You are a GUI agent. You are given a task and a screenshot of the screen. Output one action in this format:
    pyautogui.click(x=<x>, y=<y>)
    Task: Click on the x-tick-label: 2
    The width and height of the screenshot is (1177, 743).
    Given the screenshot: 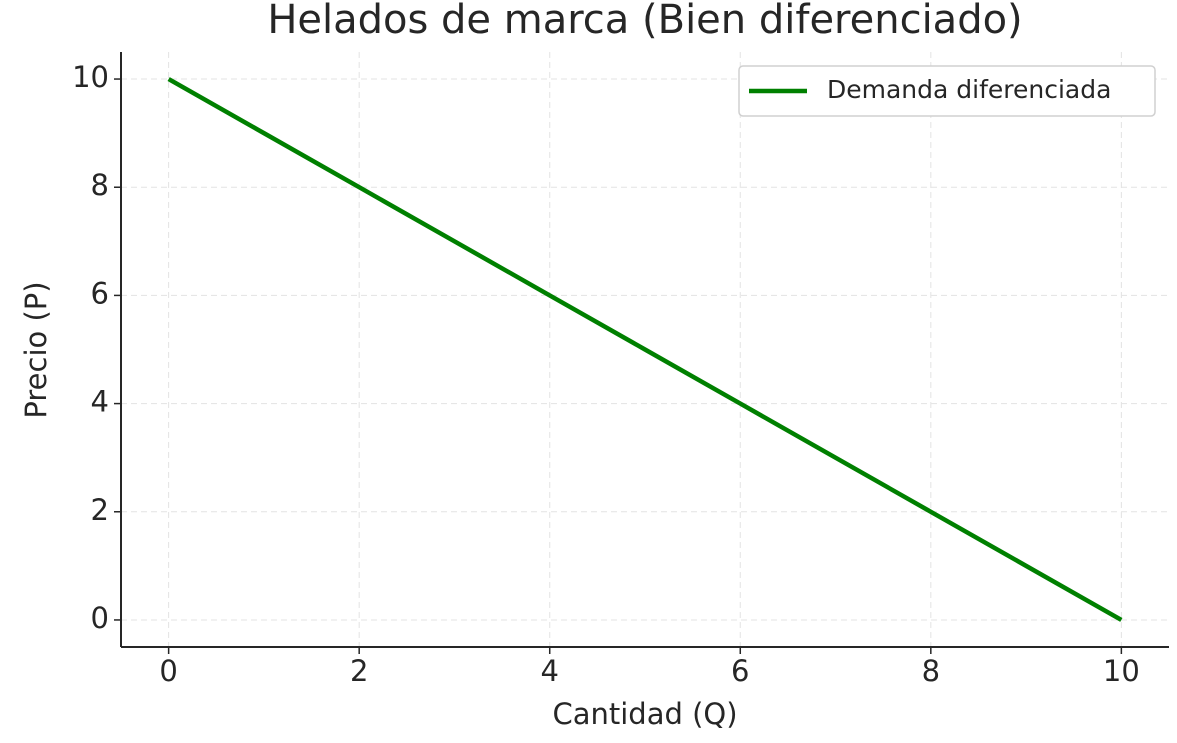 What is the action you would take?
    pyautogui.click(x=359, y=671)
    